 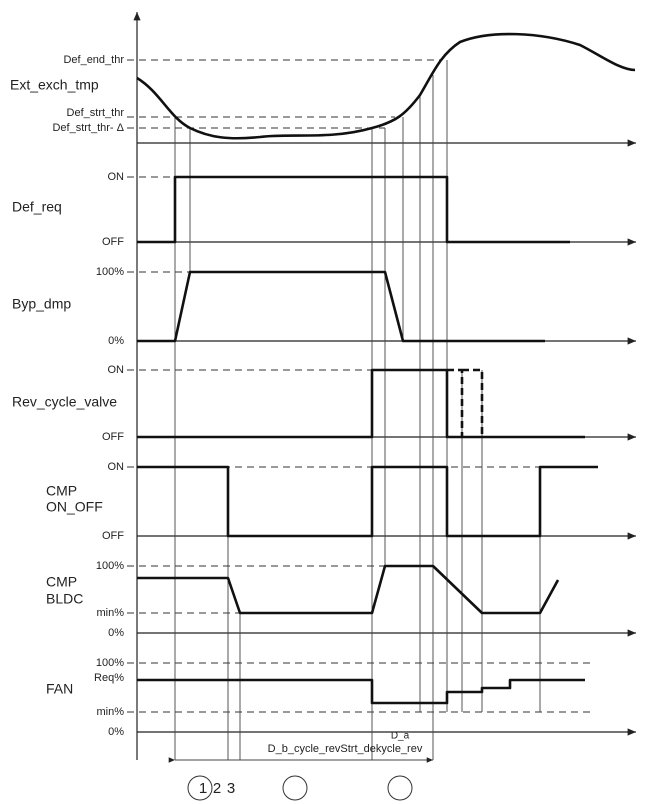 I want to click on signal-name: Byp_dmp, so click(x=41, y=304).